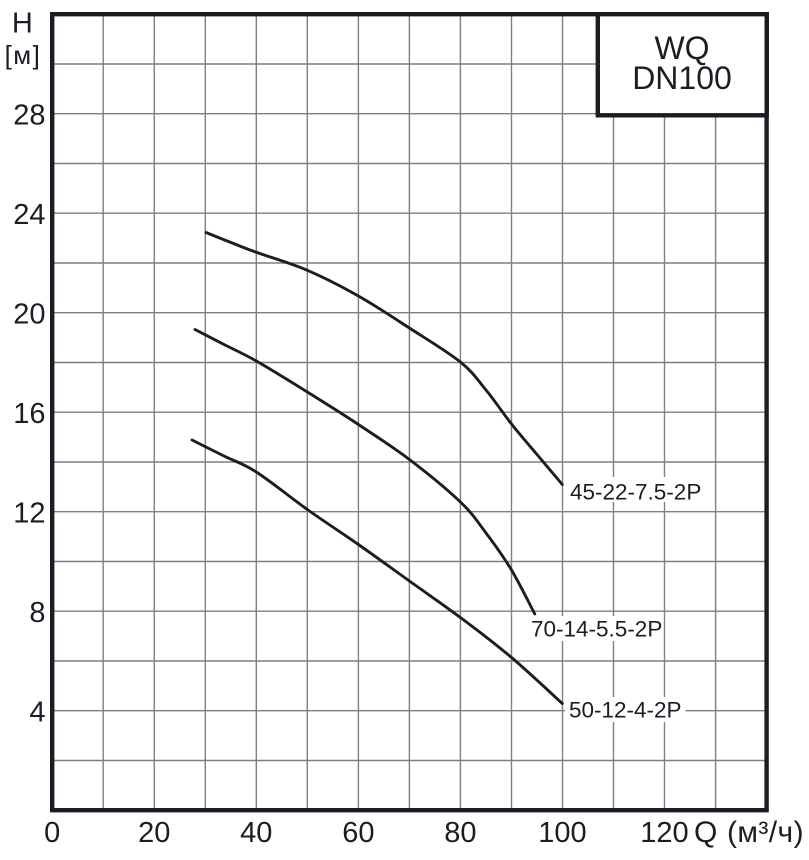 This screenshot has width=809, height=860. I want to click on svg-text: Q, so click(705, 832).